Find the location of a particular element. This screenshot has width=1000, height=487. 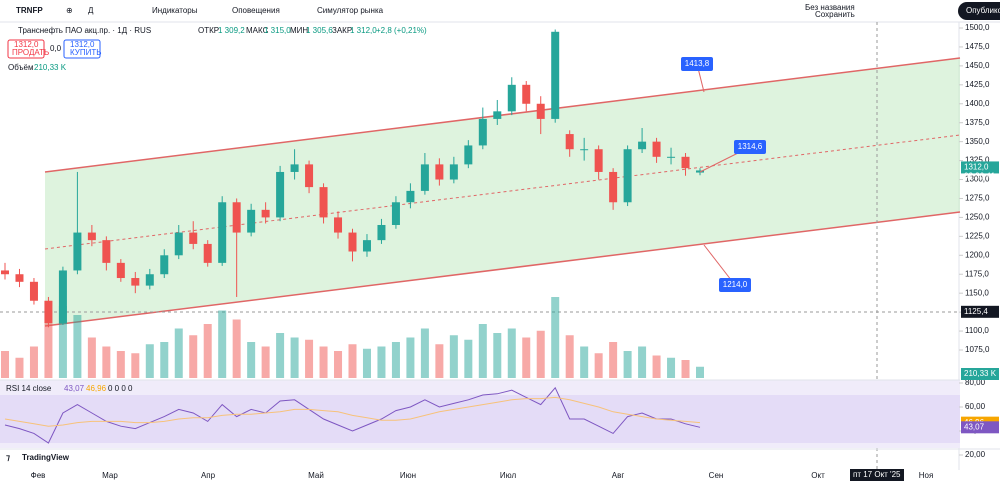

legend-value: 1 312,0 is located at coordinates (363, 30).